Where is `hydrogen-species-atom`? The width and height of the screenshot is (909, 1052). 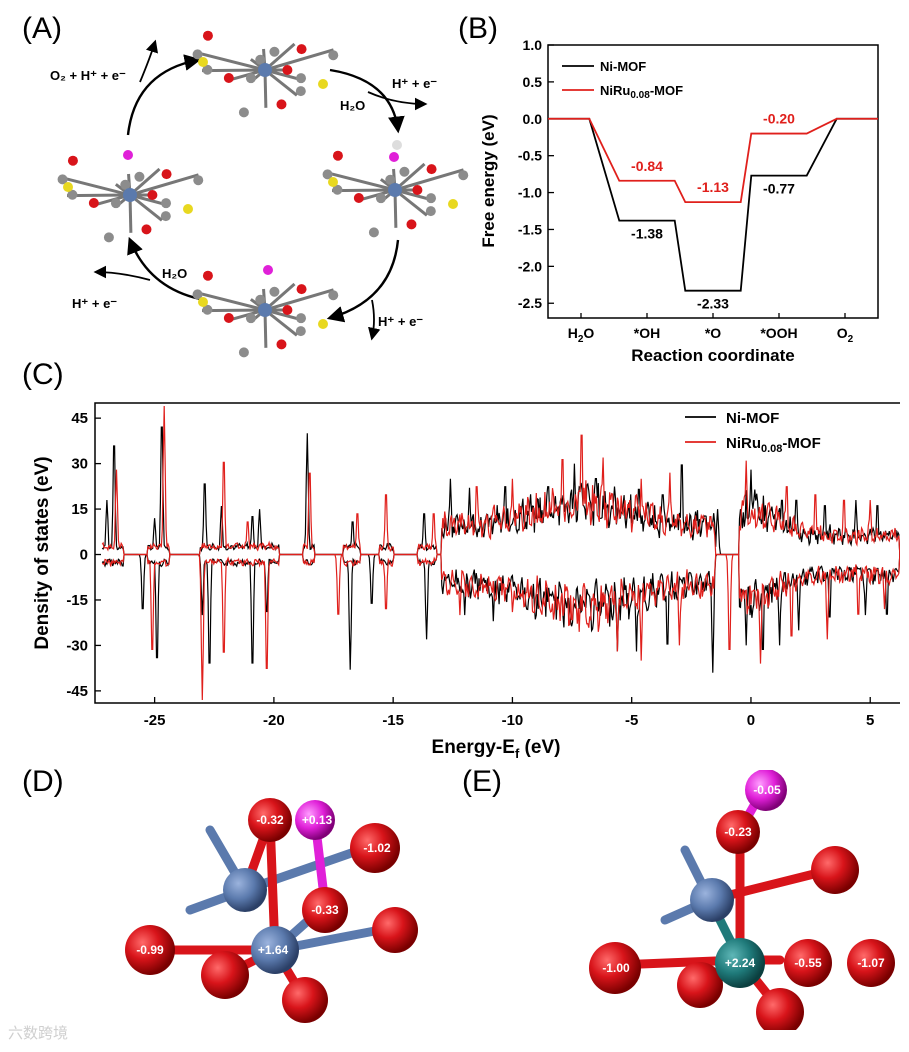
hydrogen-species-atom is located at coordinates (315, 820).